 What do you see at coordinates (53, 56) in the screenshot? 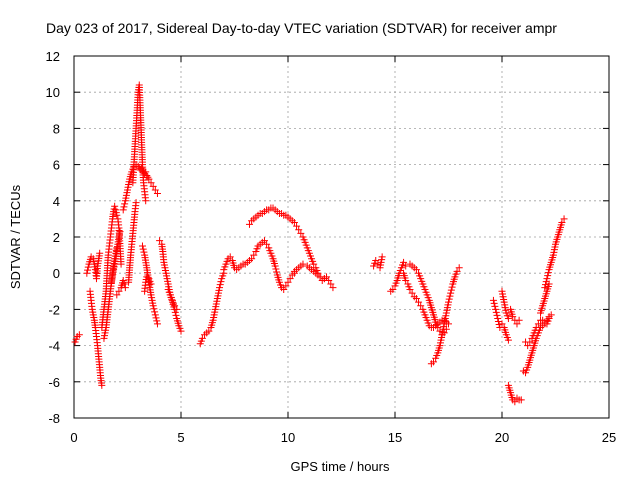
I see `y-tick-label: 12` at bounding box center [53, 56].